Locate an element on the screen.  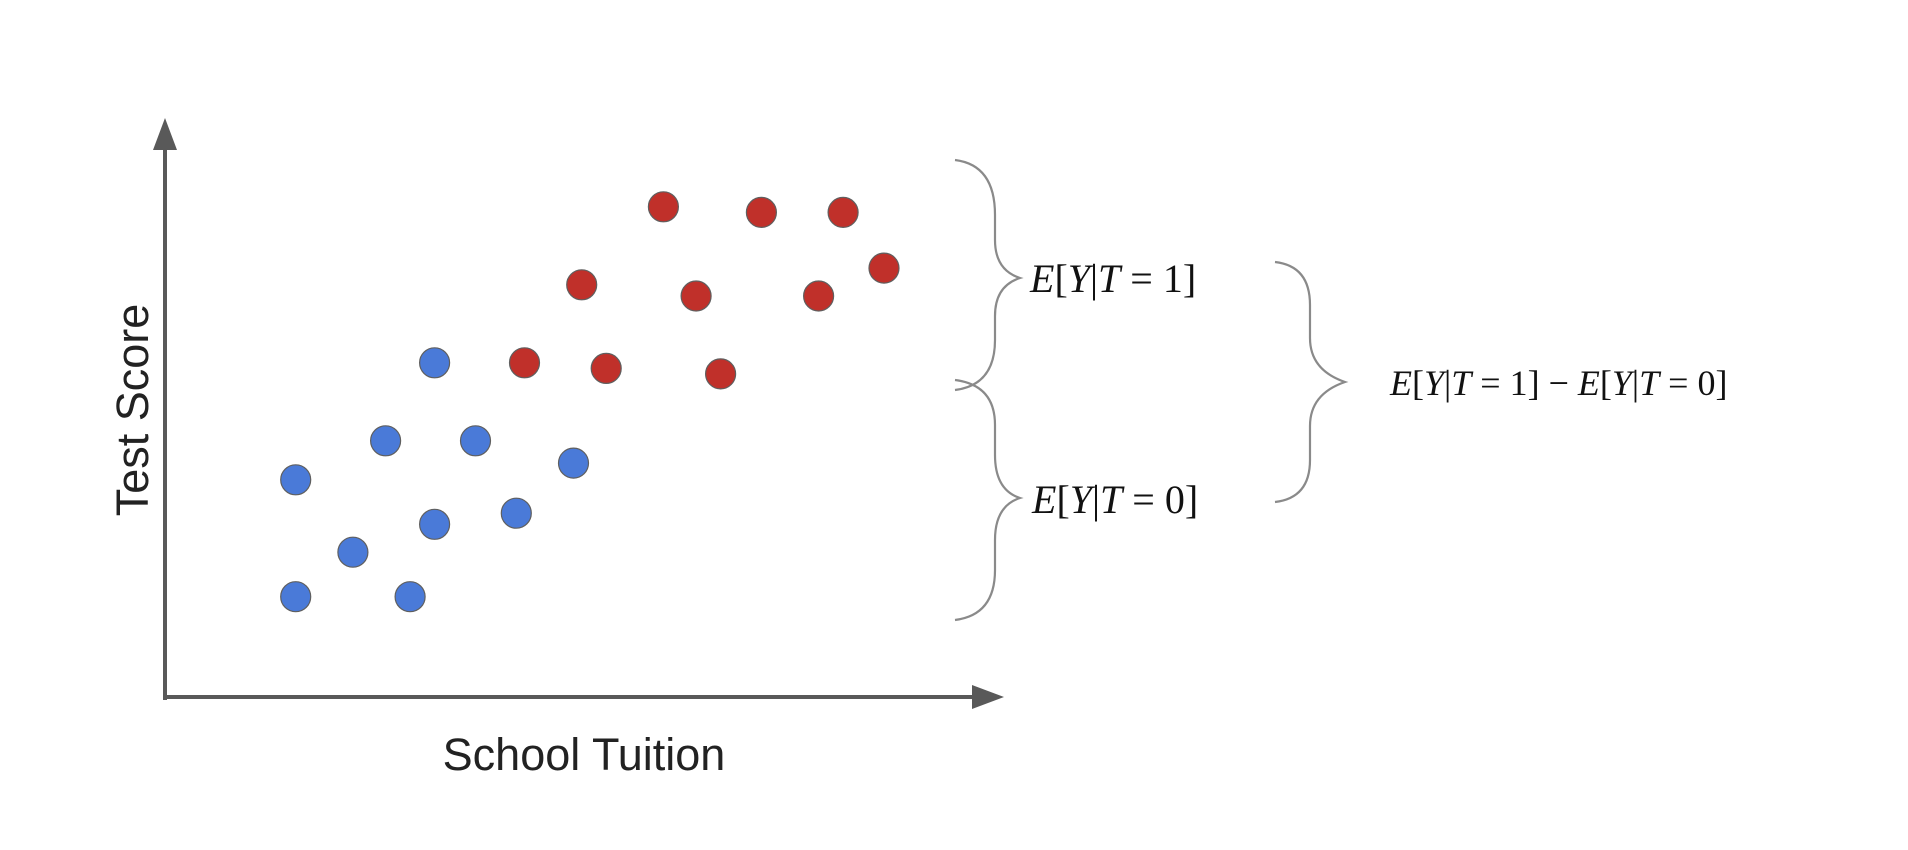
y-axis-arrow is located at coordinates (165, 134).